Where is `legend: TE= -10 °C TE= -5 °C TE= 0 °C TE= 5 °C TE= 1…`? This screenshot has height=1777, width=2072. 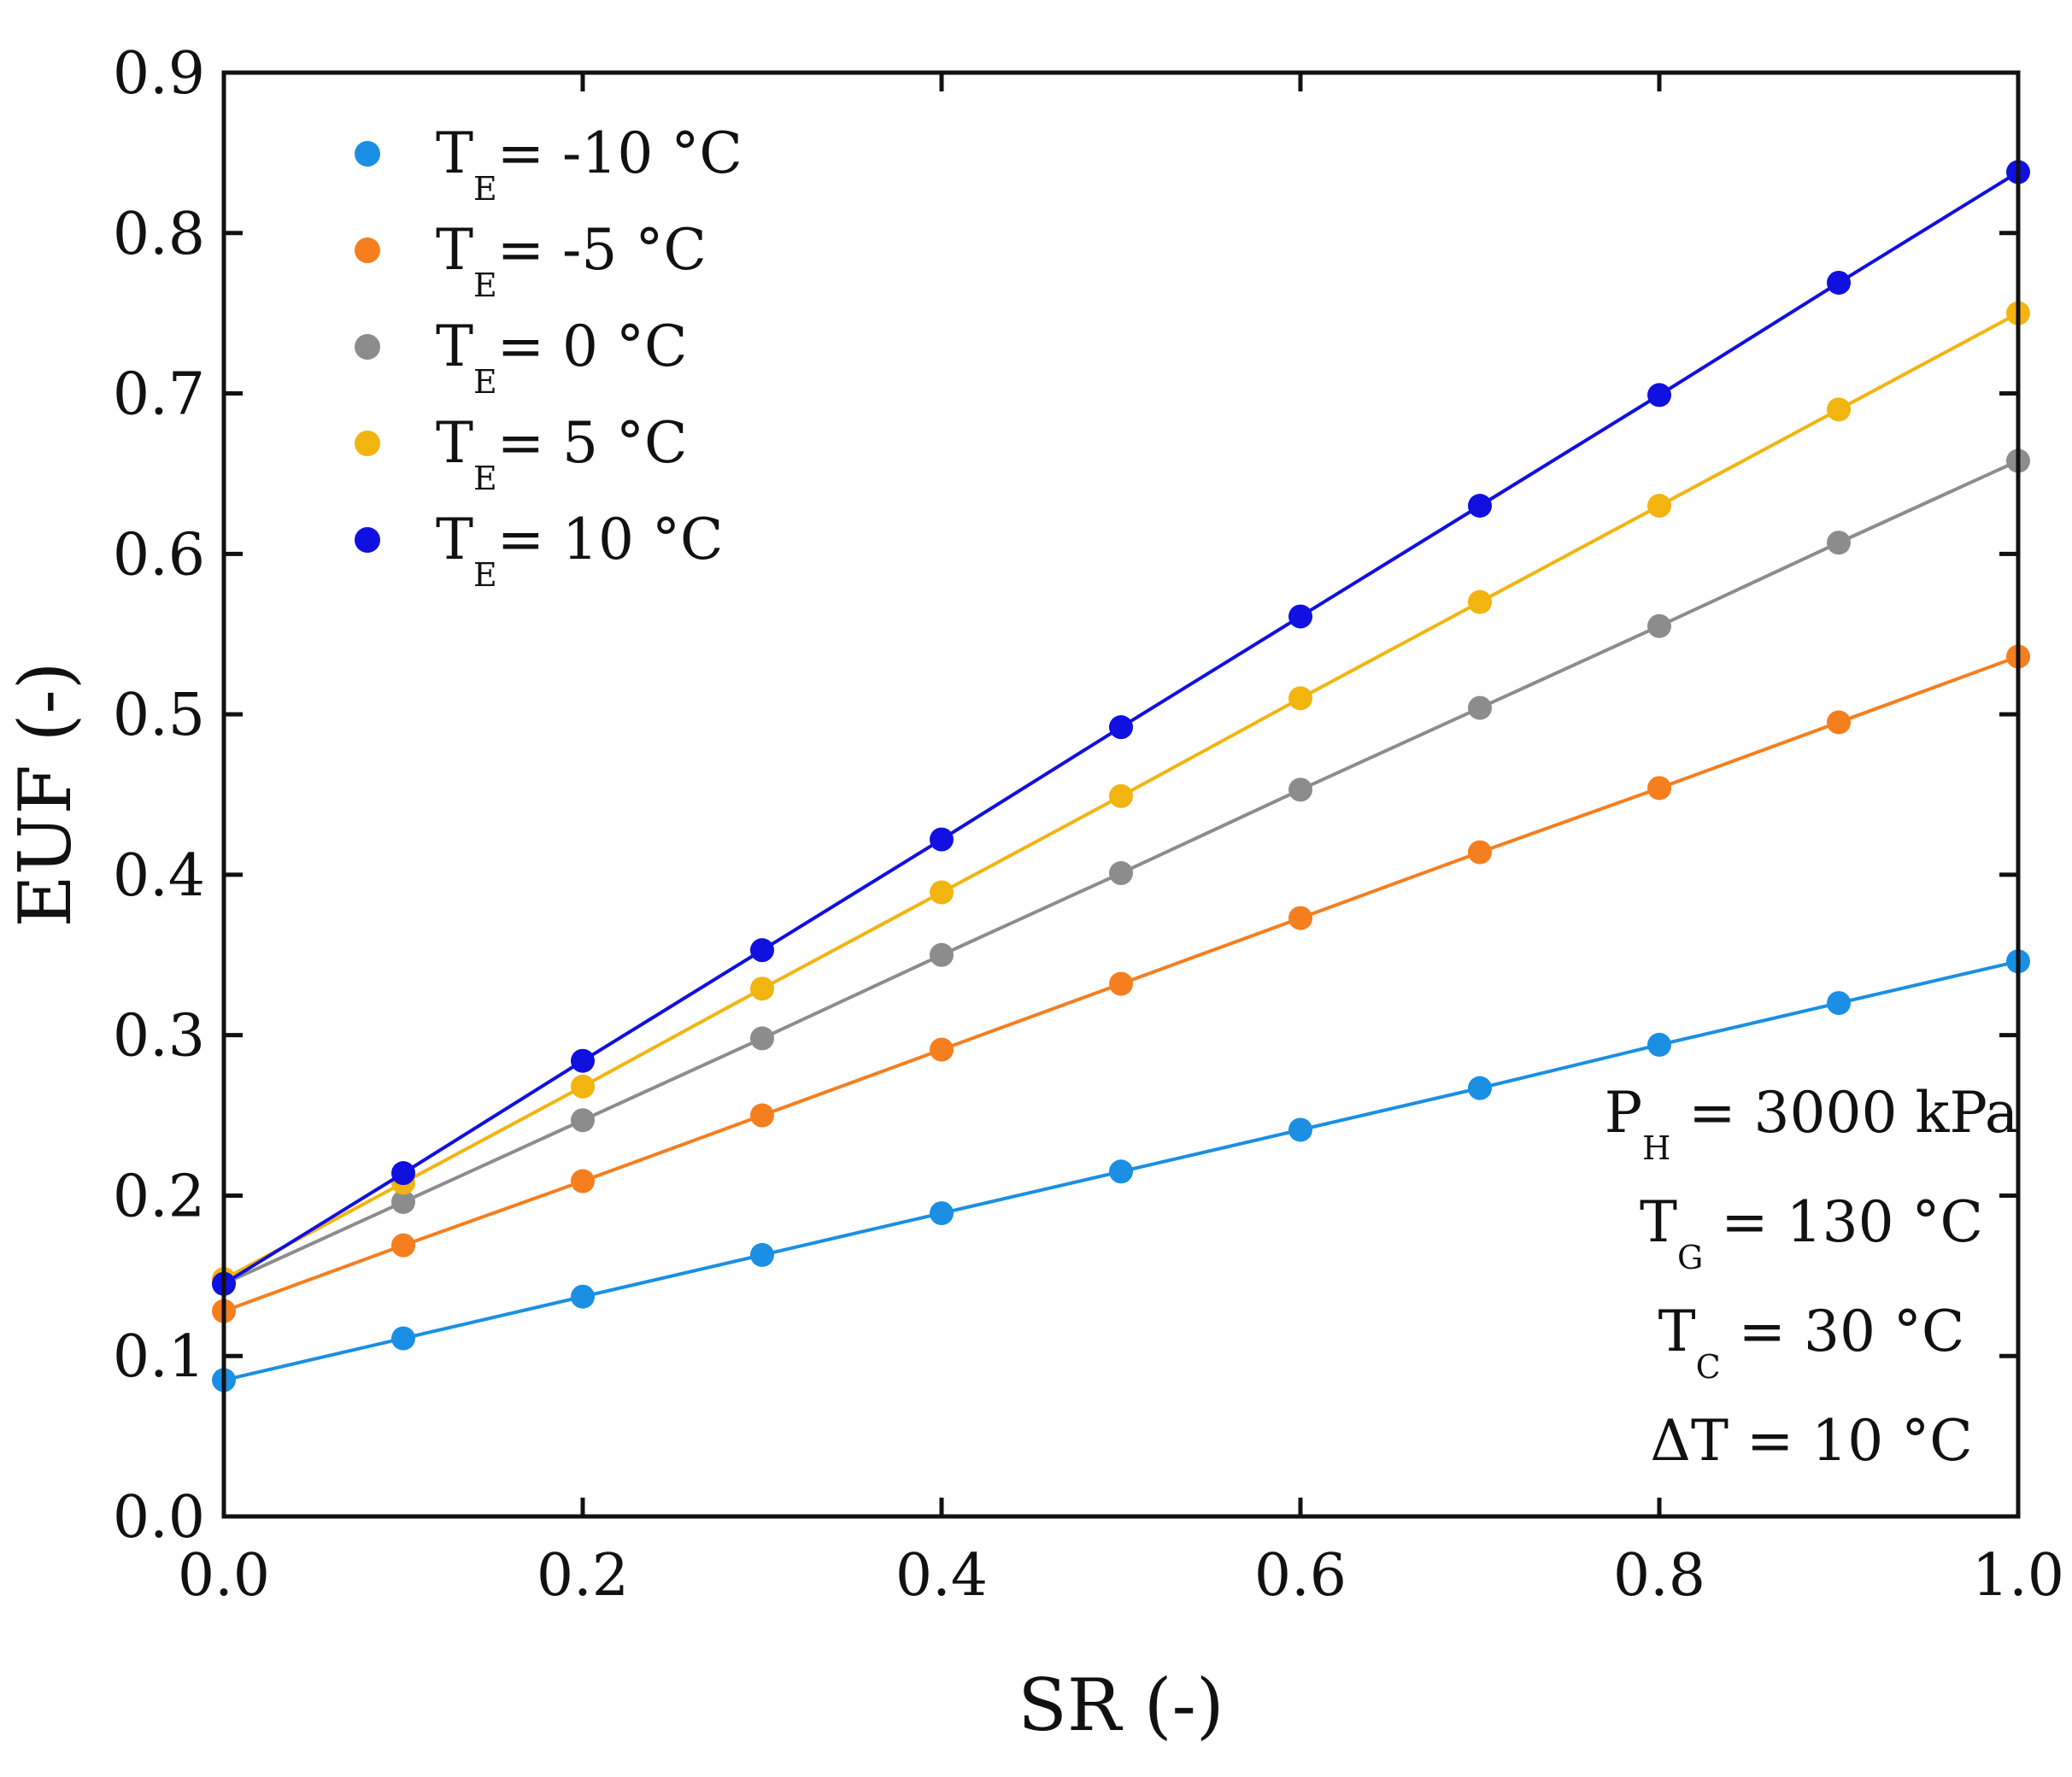 legend: TE= -10 °C TE= -5 °C TE= 0 °C TE= 5 °C TE= 1… is located at coordinates (549, 357).